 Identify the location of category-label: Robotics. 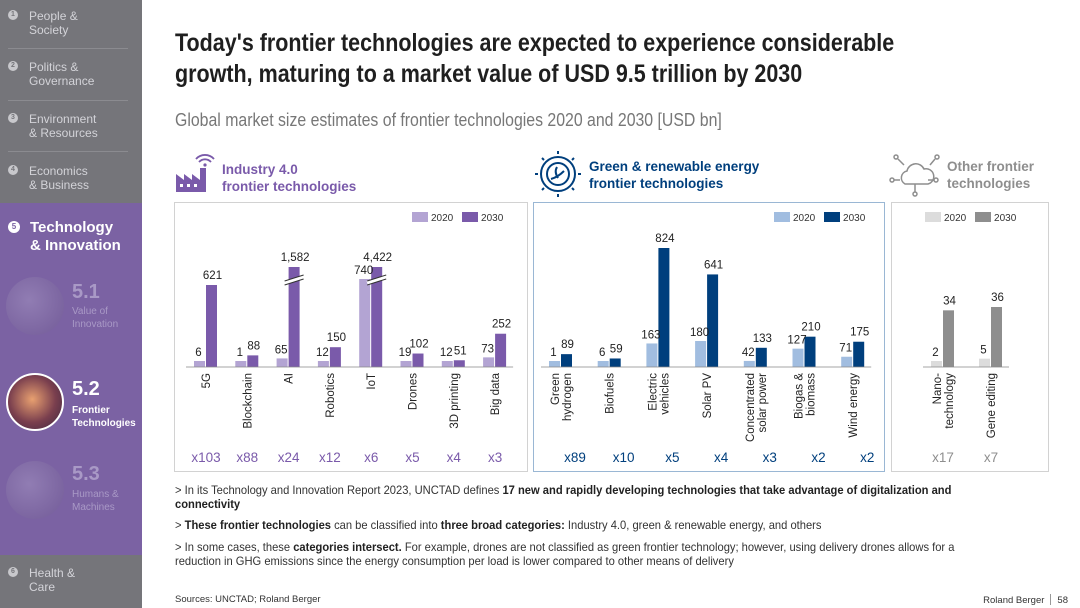
(331, 395).